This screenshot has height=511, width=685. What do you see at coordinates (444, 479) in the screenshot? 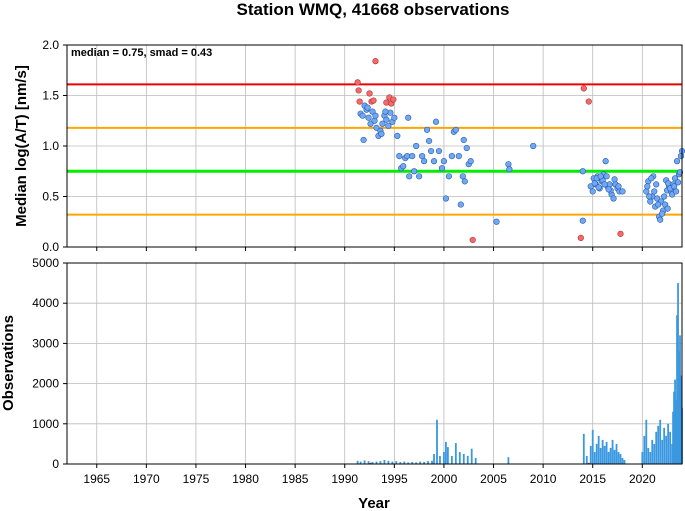
I see `x-tick-label: 2000` at bounding box center [444, 479].